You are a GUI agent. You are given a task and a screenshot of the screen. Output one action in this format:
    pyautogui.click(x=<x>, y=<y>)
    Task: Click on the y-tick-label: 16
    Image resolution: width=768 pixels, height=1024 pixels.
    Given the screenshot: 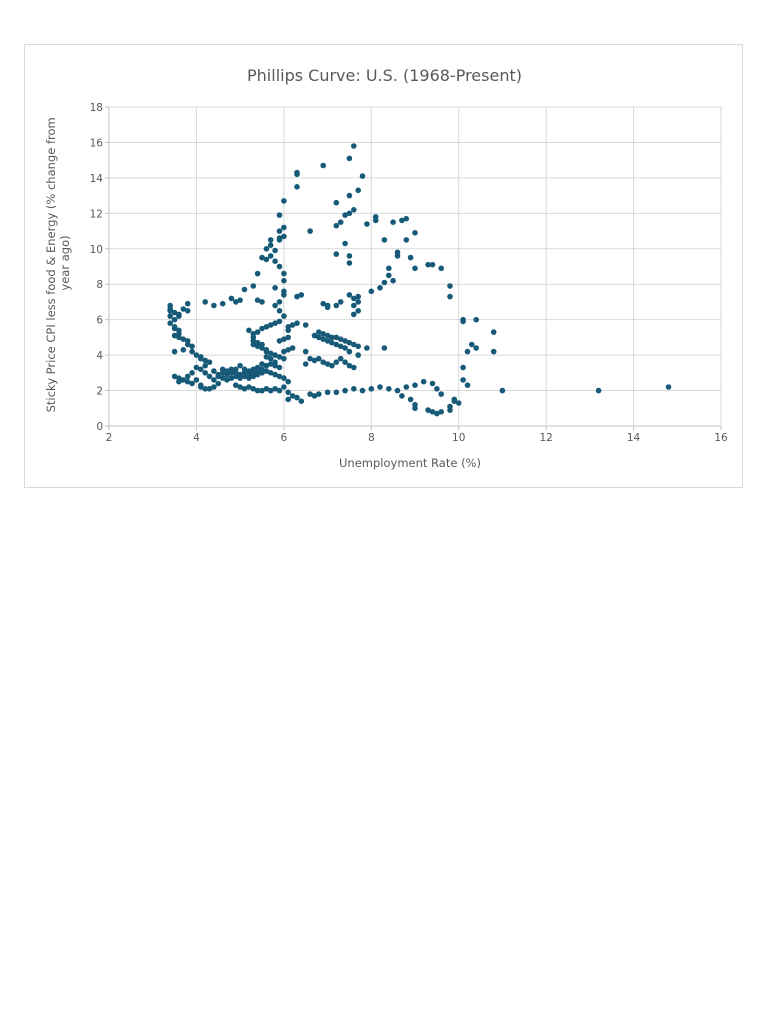 What is the action you would take?
    pyautogui.click(x=97, y=143)
    